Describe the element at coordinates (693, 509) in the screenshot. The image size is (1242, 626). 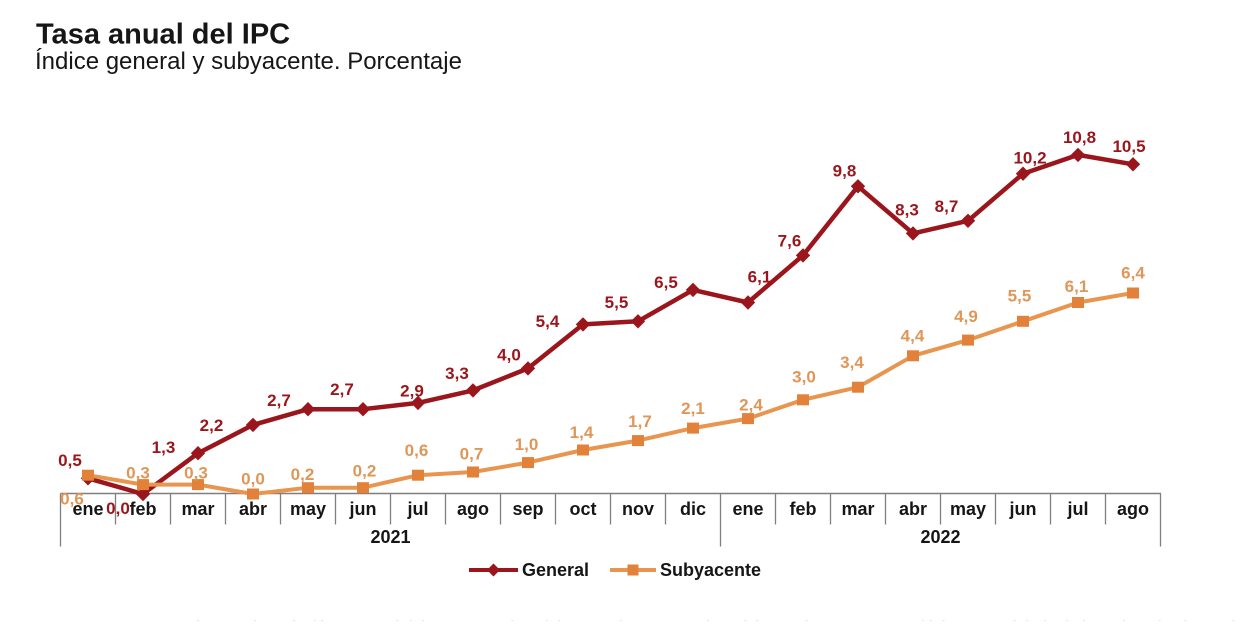
I see `svg-text: dic` at that location.